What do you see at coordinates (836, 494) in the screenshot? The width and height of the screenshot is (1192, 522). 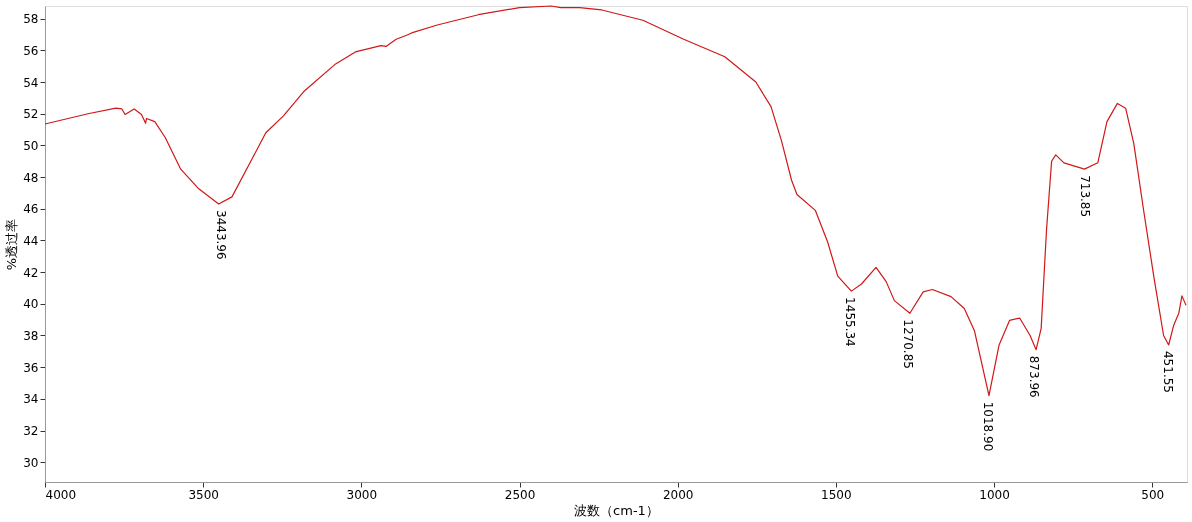 I see `x-tick-label: 1500` at bounding box center [836, 494].